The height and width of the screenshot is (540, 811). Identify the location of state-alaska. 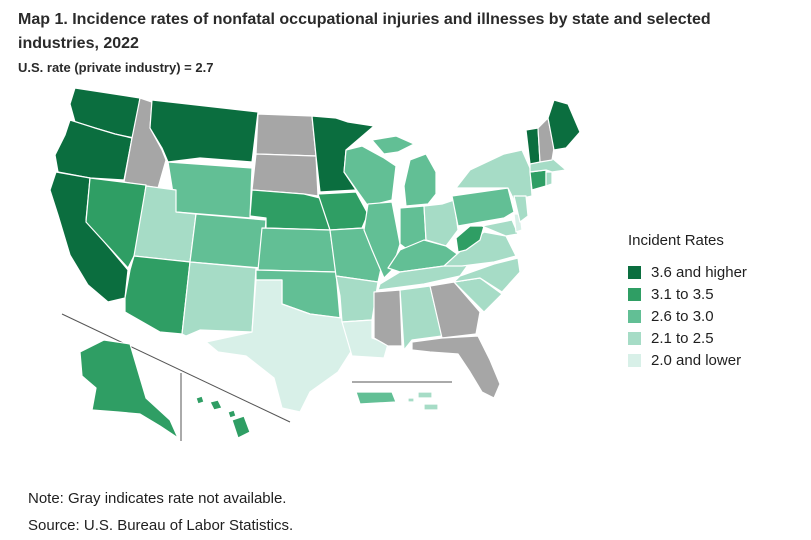
(129, 389).